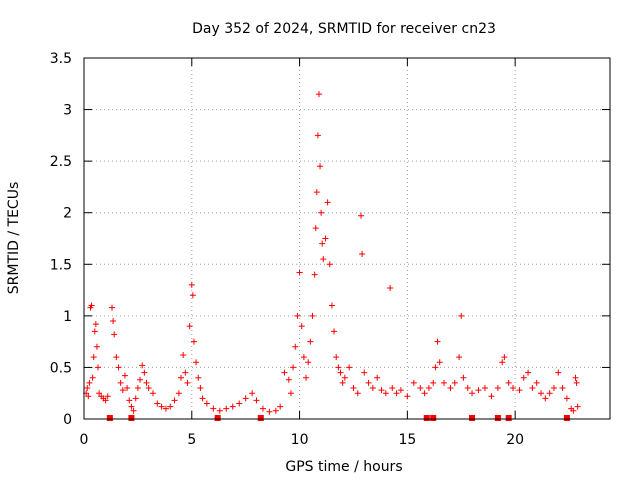  Describe the element at coordinates (515, 440) in the screenshot. I see `x-tick-label: 20` at that location.